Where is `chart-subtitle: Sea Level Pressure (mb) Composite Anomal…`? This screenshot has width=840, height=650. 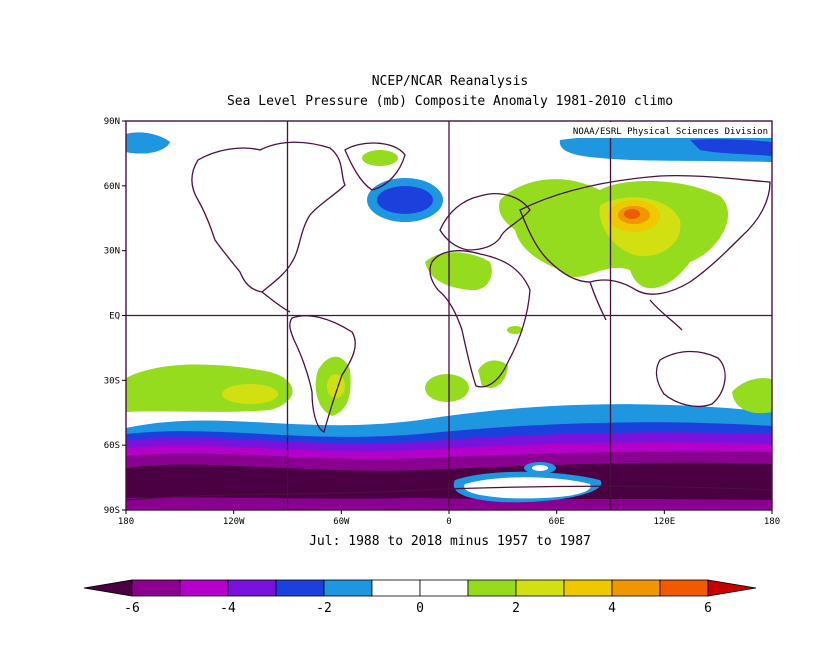
chart-subtitle: Sea Level Pressure (mb) Composite Anomal… is located at coordinates (450, 101).